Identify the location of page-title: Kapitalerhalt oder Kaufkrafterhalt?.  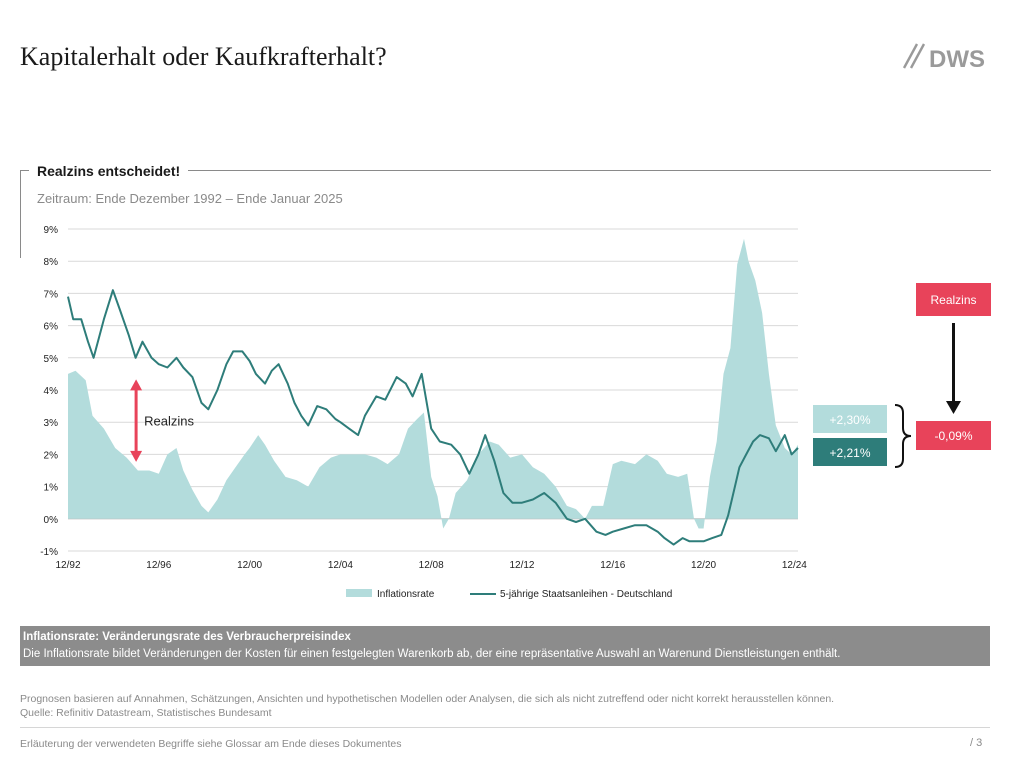
(203, 56).